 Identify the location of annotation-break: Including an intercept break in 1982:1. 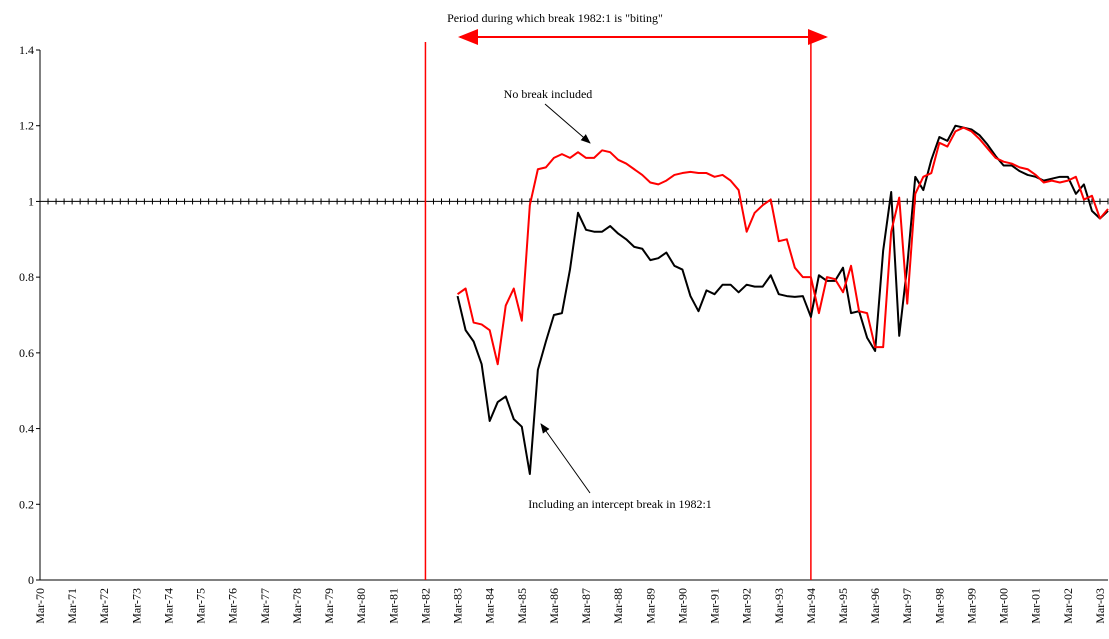
(620, 504).